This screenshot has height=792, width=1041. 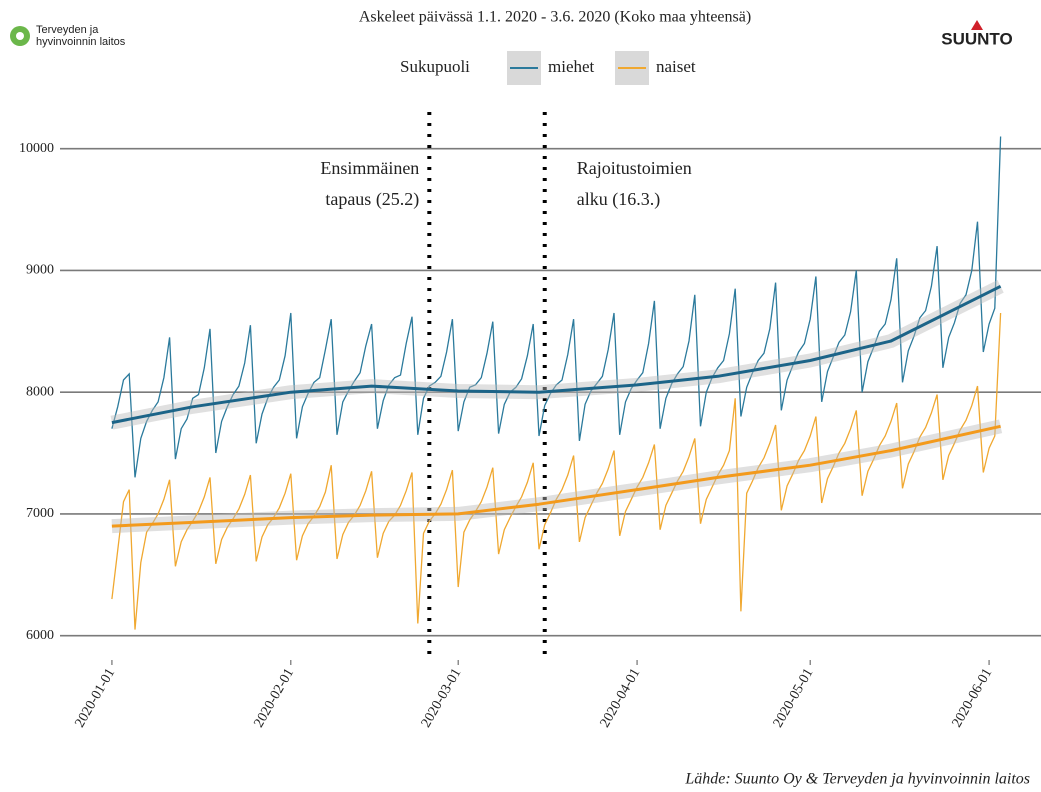 What do you see at coordinates (676, 66) in the screenshot?
I see `legend-label: naiset` at bounding box center [676, 66].